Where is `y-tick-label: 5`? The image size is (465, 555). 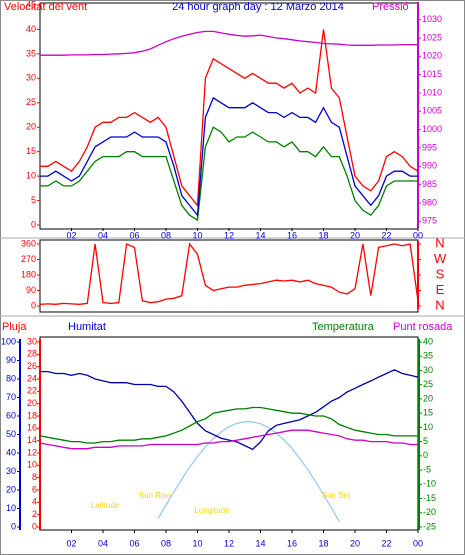 y-tick-label: 5 is located at coordinates (33, 200).